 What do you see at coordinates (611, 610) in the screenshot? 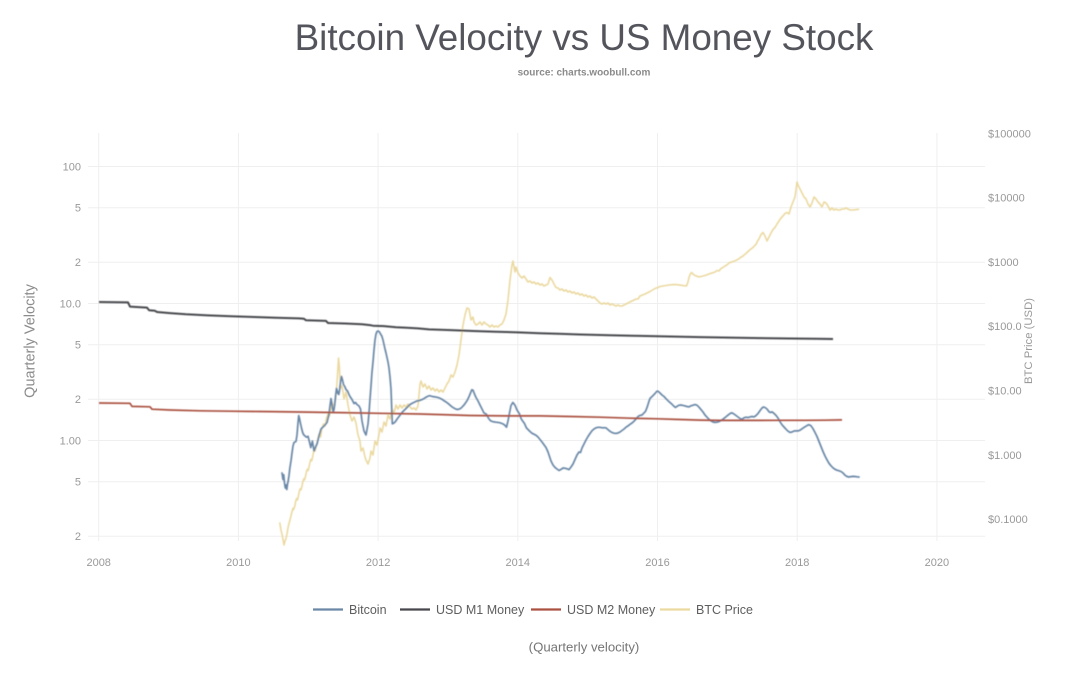
I see `svg-text: USD M2 Money` at bounding box center [611, 610].